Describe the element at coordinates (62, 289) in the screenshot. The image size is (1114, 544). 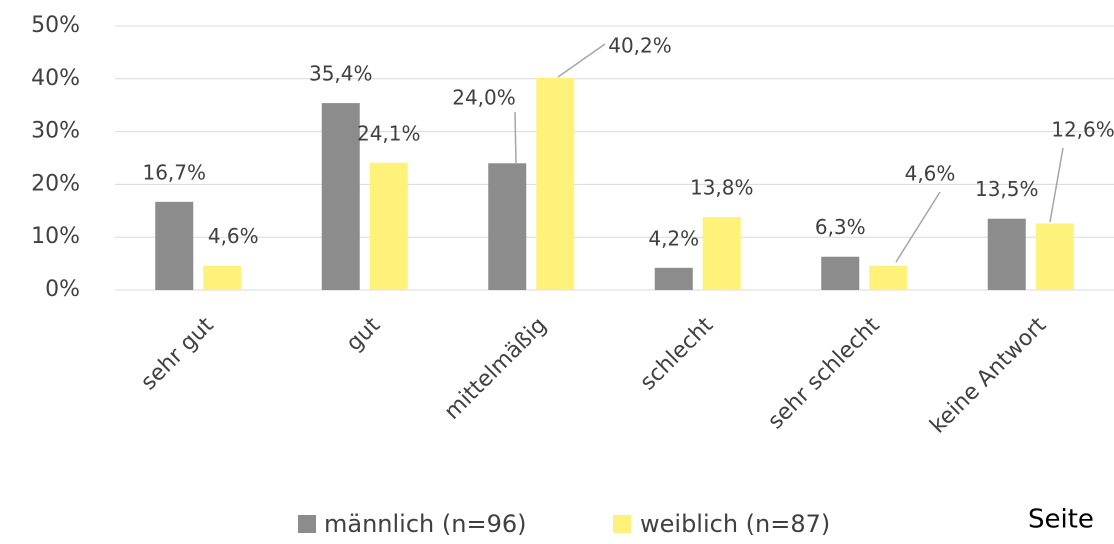
I see `y-tick-label: 0%` at that location.